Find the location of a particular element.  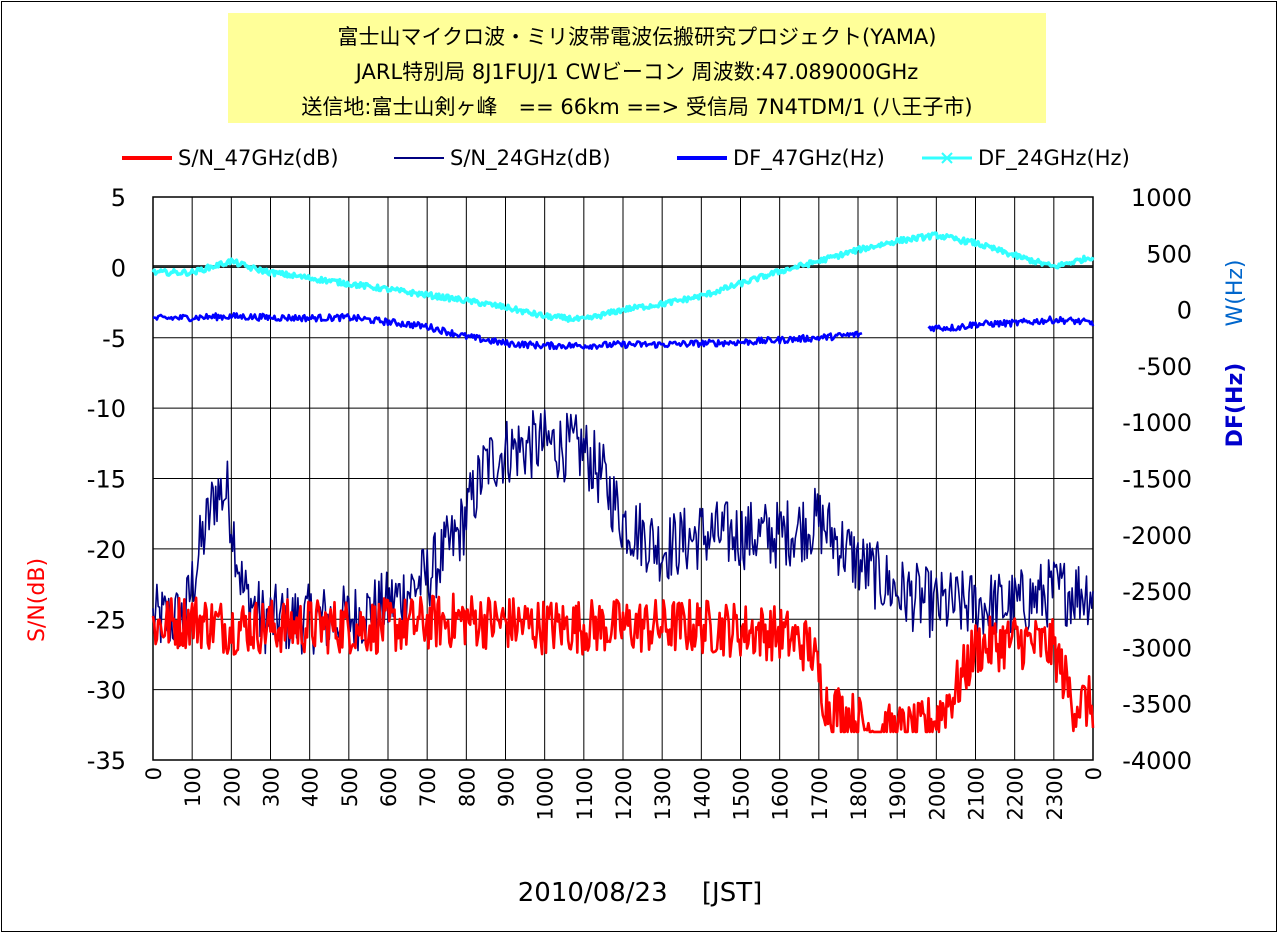

x-tick-label: 2300 is located at coordinates (1055, 793).